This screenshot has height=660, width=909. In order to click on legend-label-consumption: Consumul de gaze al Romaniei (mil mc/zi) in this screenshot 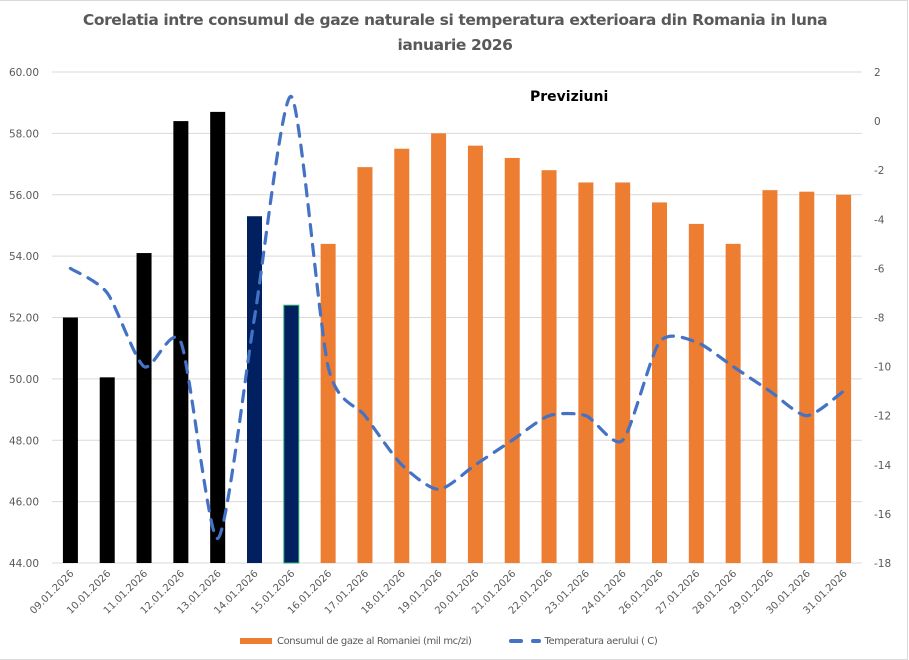, I will do `click(374, 641)`.